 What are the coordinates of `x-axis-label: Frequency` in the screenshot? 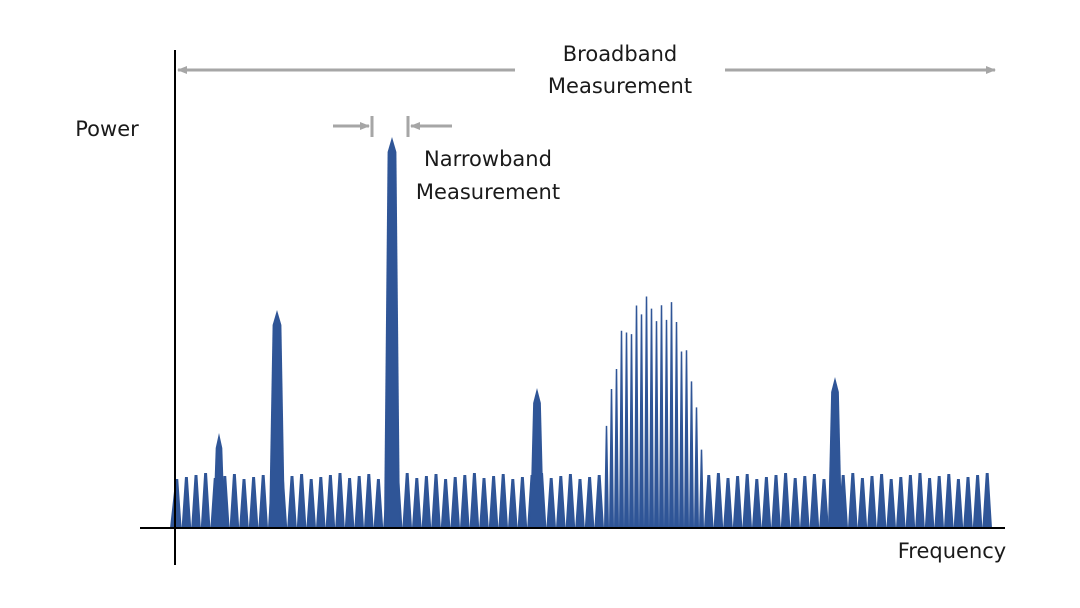 It's located at (952, 551).